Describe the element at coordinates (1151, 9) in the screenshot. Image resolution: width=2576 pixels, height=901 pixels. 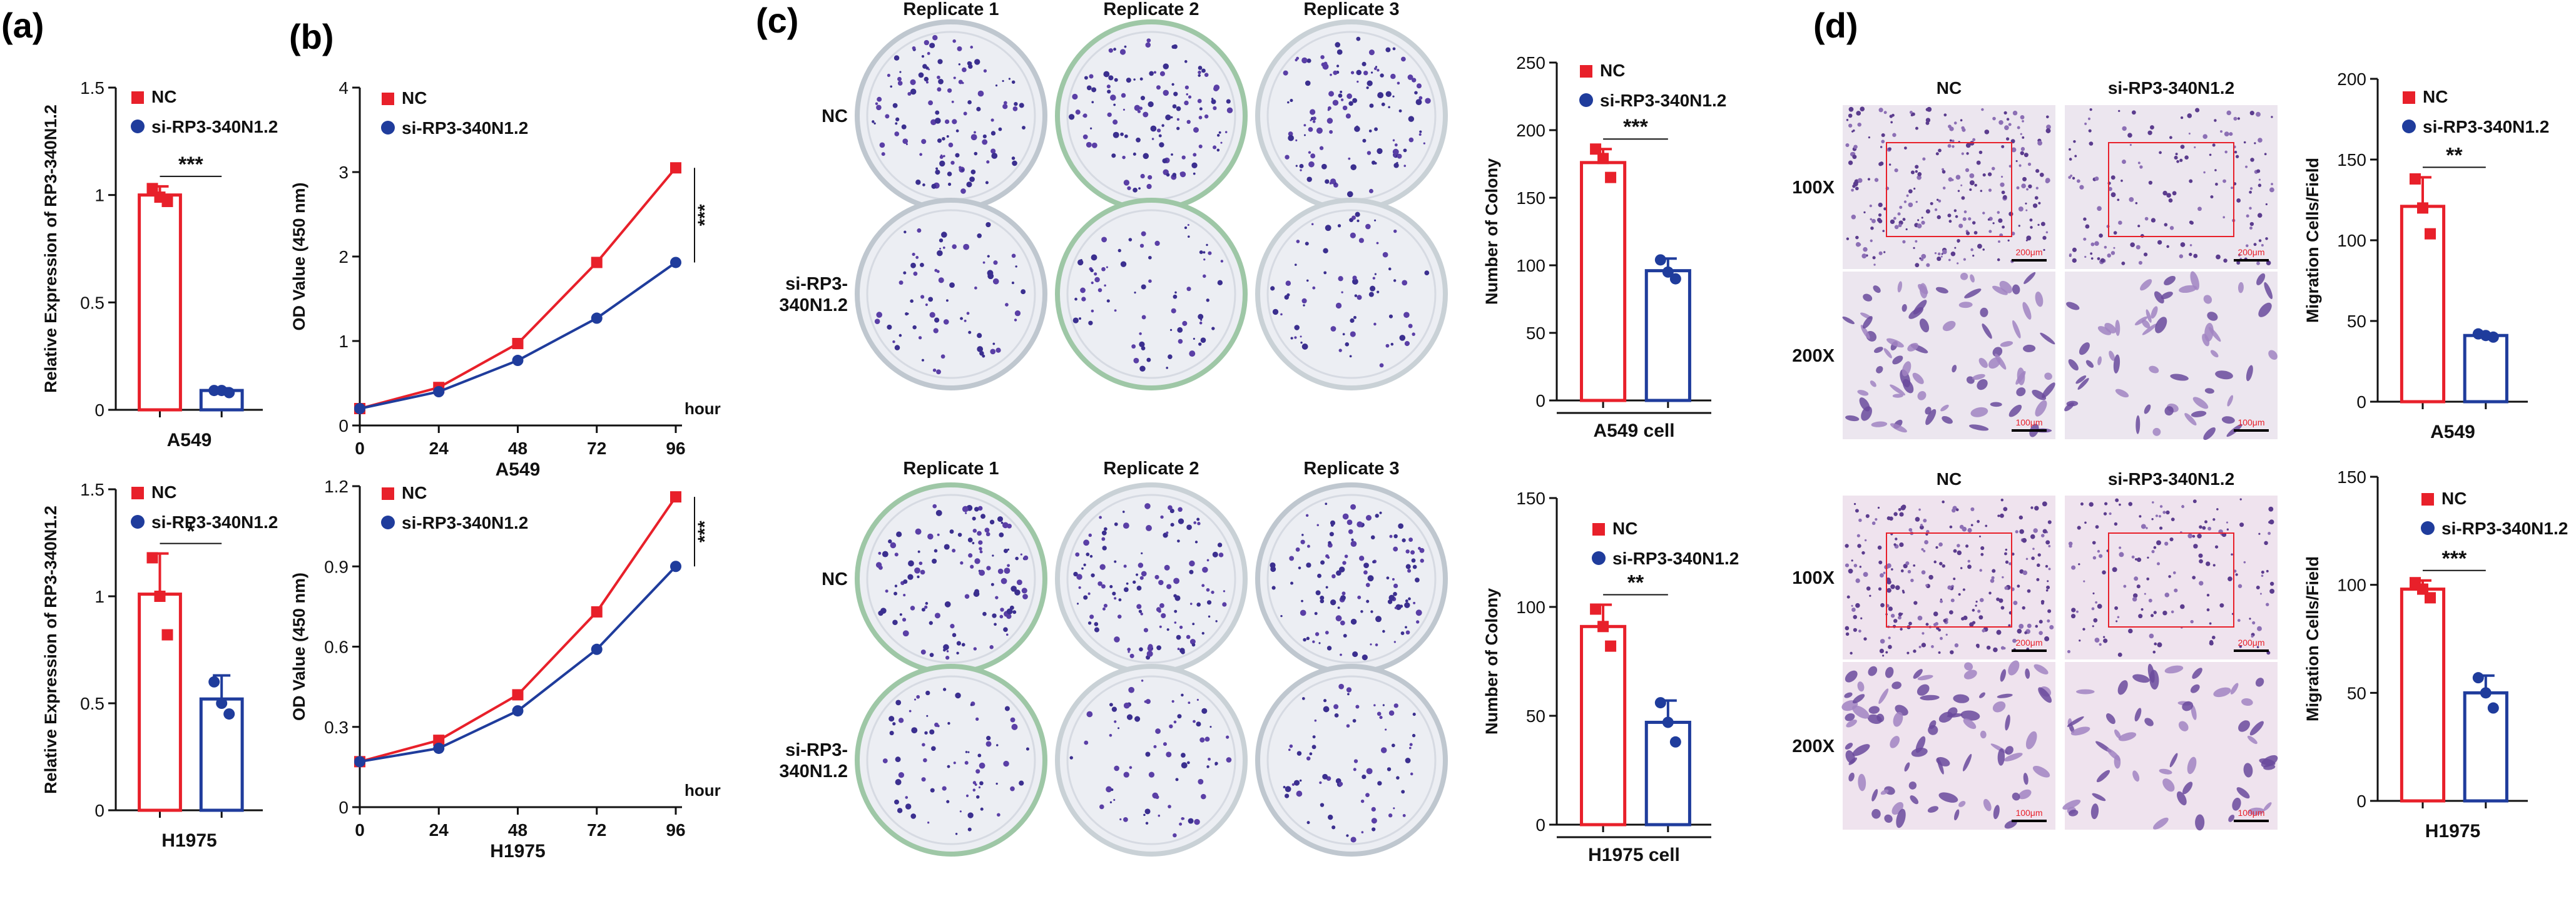
I see `replicate-header: Replicate 2` at that location.